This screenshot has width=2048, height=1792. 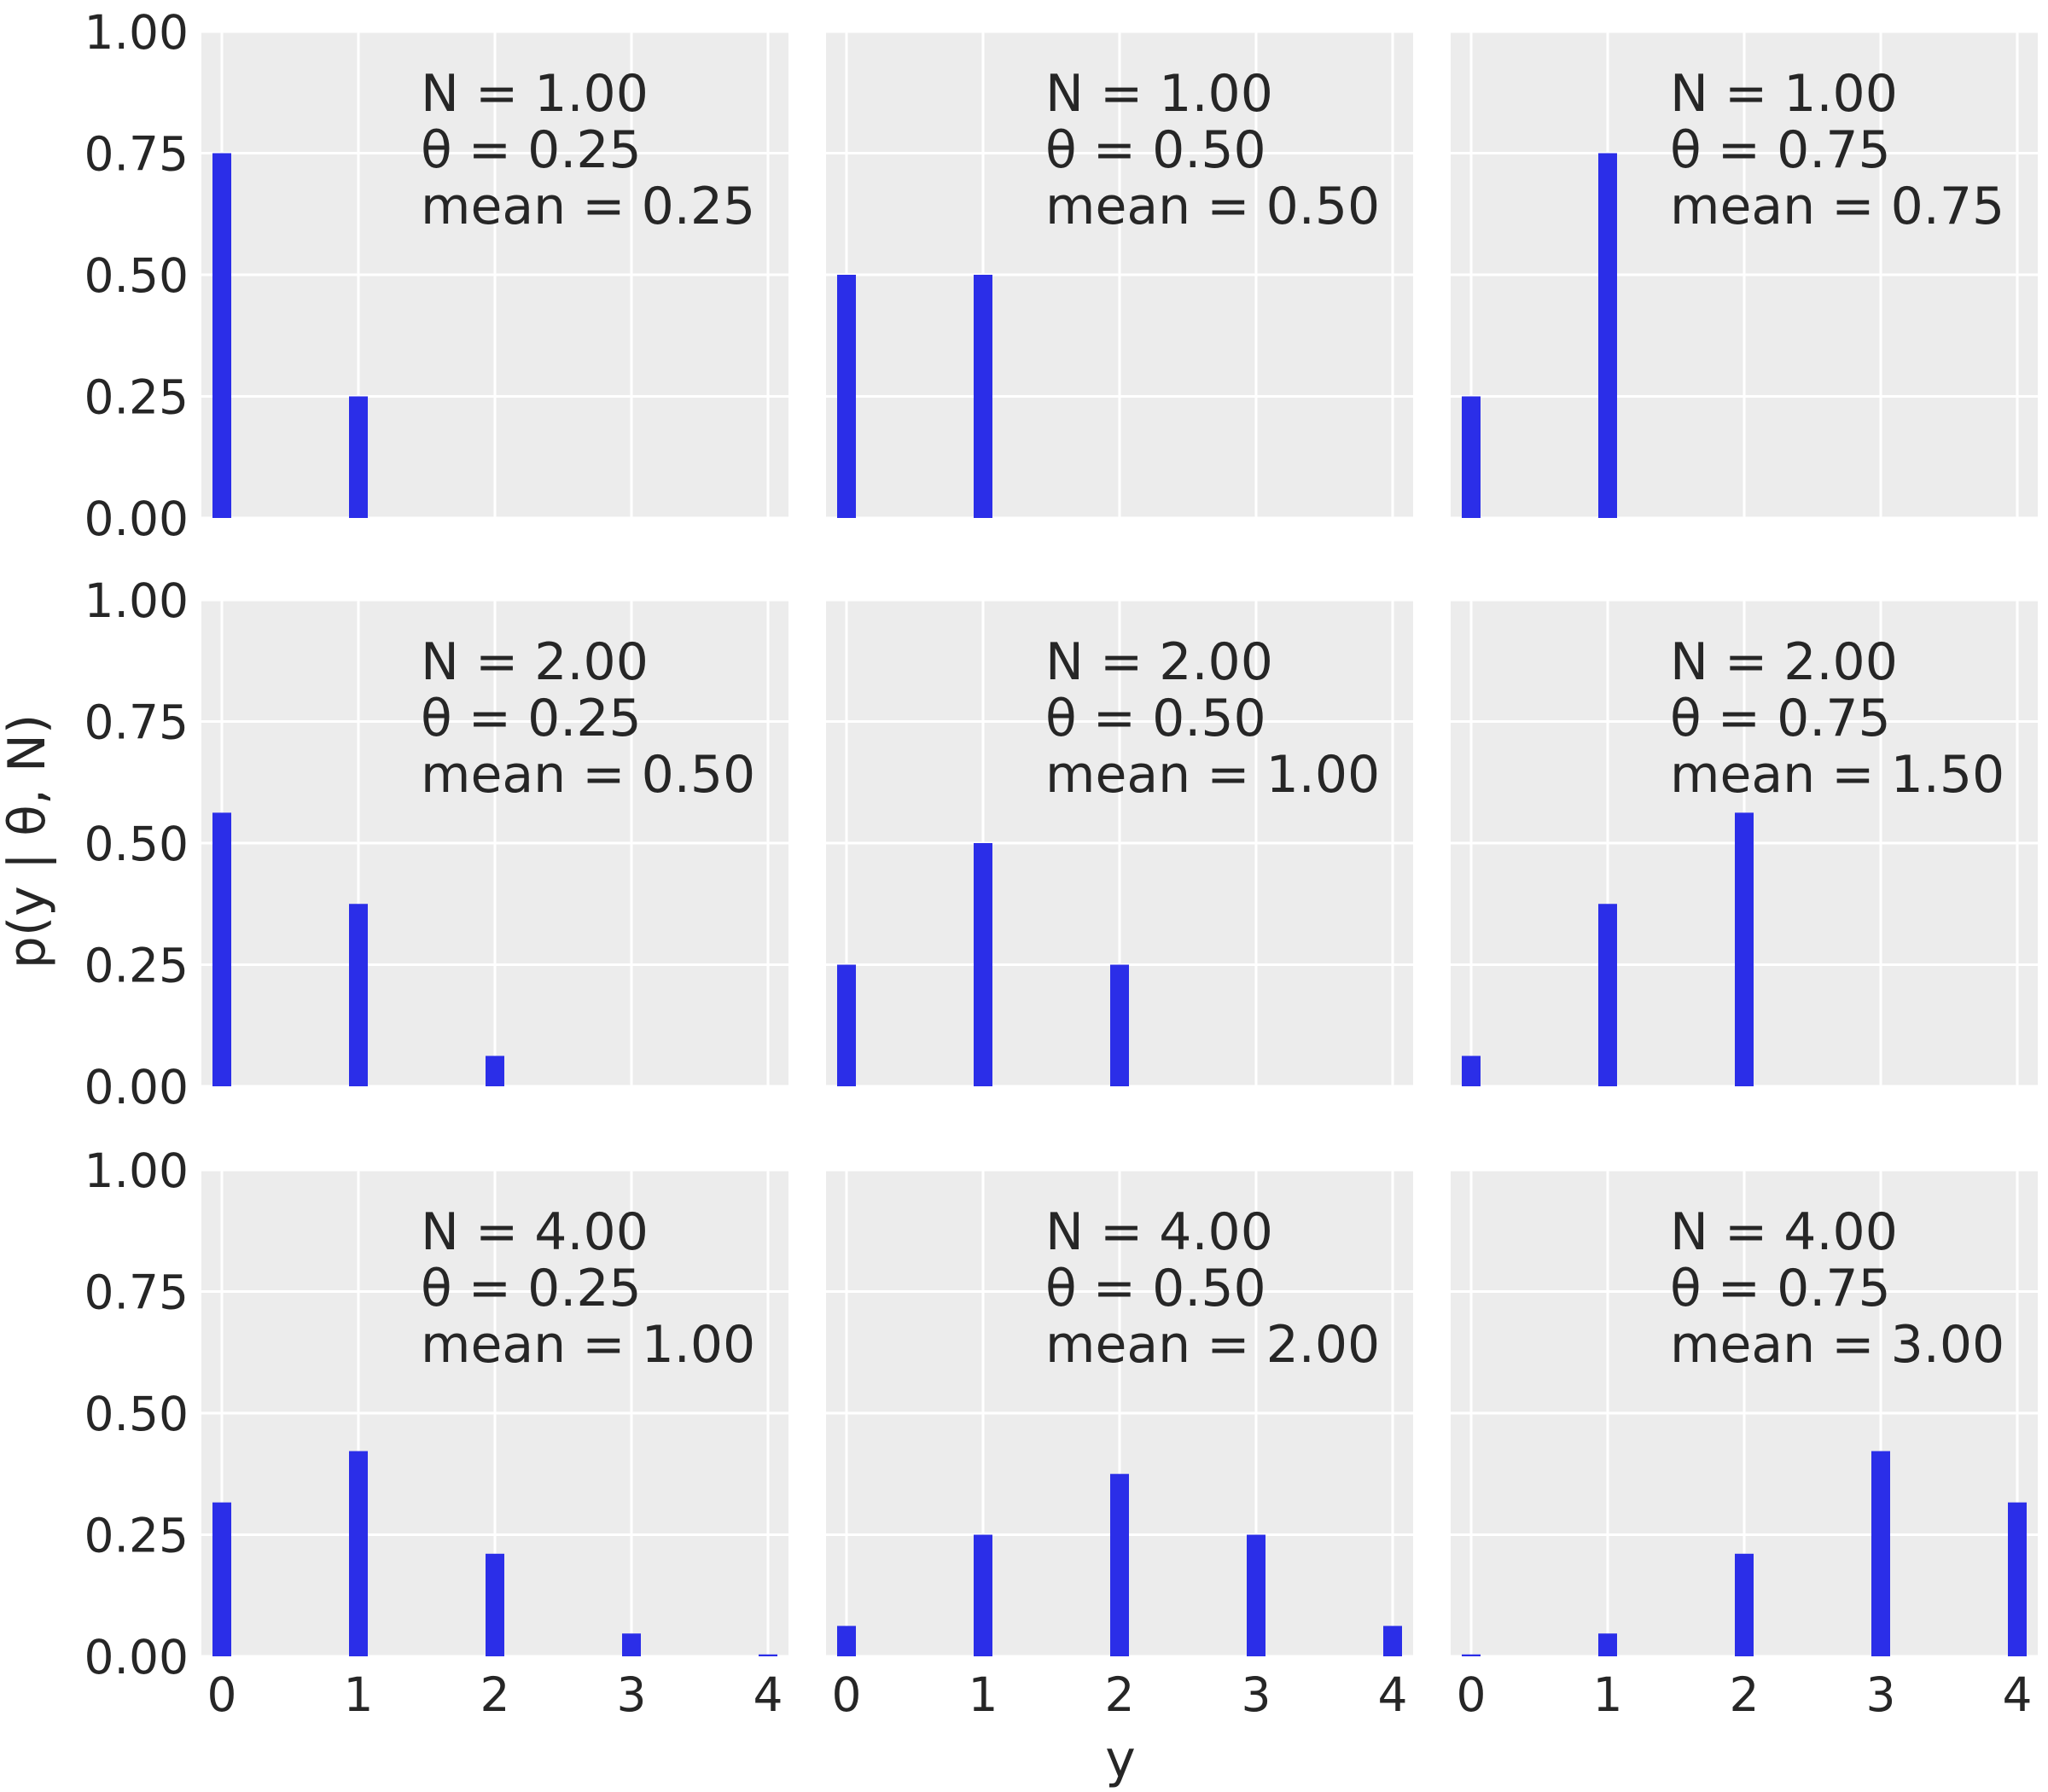 I want to click on panel-annotation-line: mean = 0.75, so click(x=1837, y=206).